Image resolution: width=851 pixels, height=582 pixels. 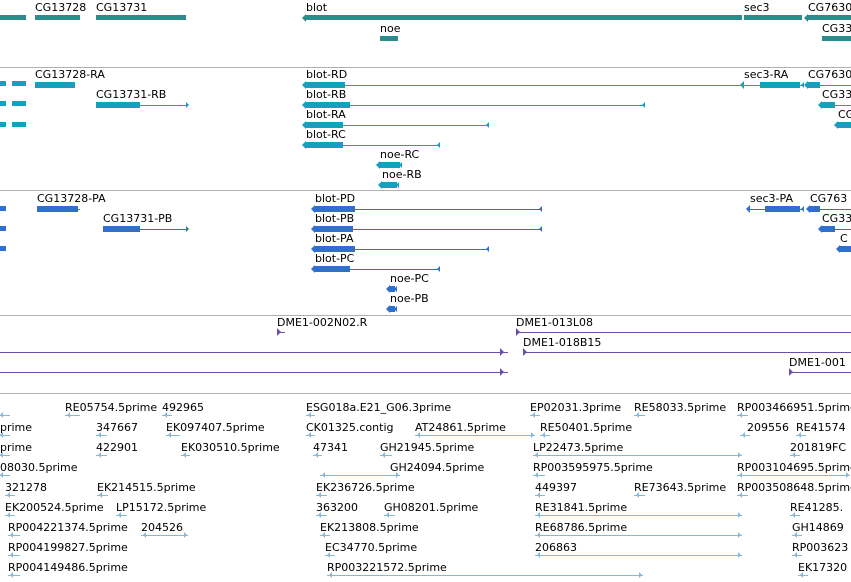 I want to click on feature-label: 47341, so click(x=330, y=447).